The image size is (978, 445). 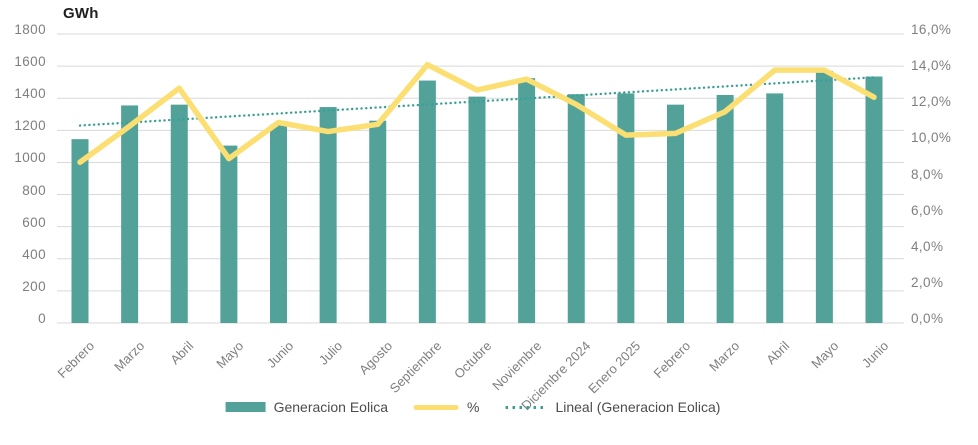 I want to click on legend-label: Generacion Eolica, so click(x=330, y=407).